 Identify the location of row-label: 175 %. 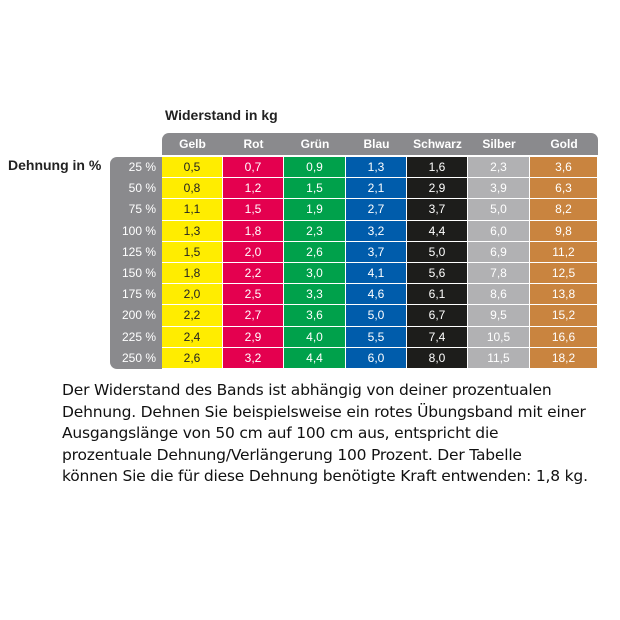
(138, 294).